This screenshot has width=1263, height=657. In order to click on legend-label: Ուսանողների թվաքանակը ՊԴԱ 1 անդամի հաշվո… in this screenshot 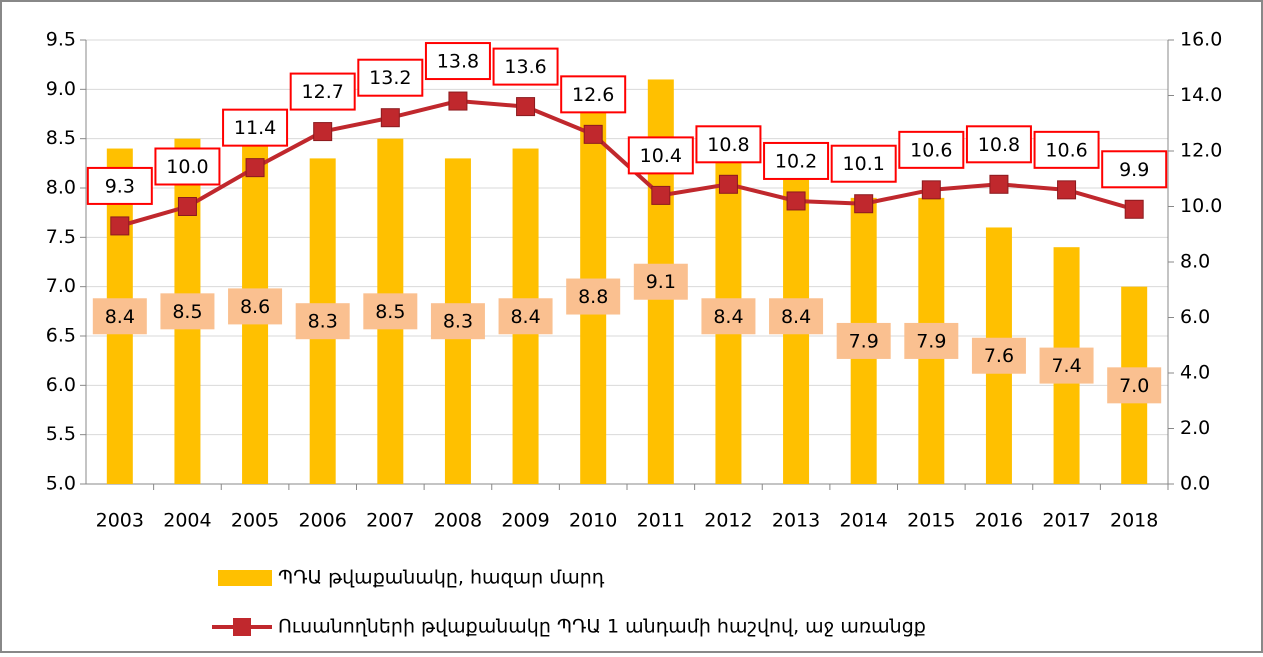, I will do `click(602, 627)`.